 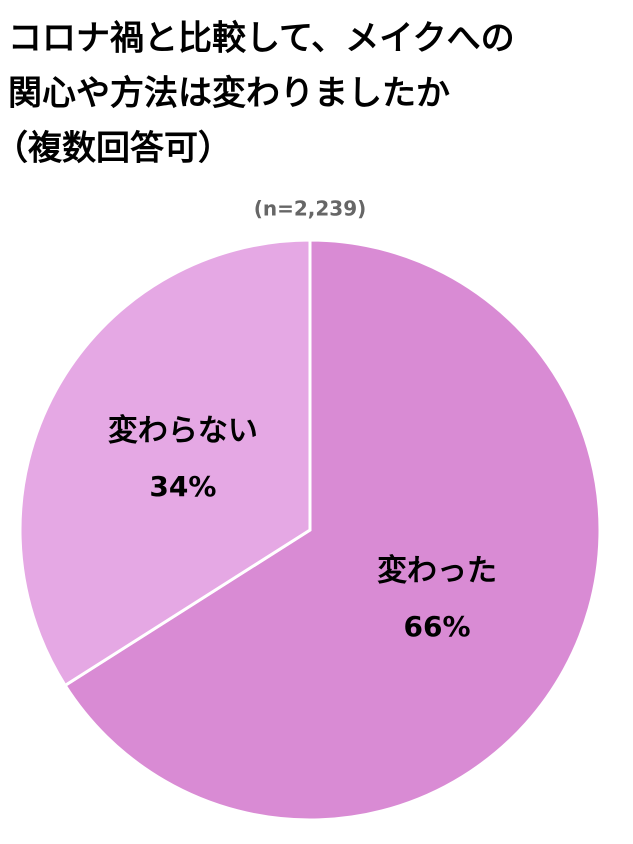 What do you see at coordinates (437, 626) in the screenshot?
I see `value-label: 66%` at bounding box center [437, 626].